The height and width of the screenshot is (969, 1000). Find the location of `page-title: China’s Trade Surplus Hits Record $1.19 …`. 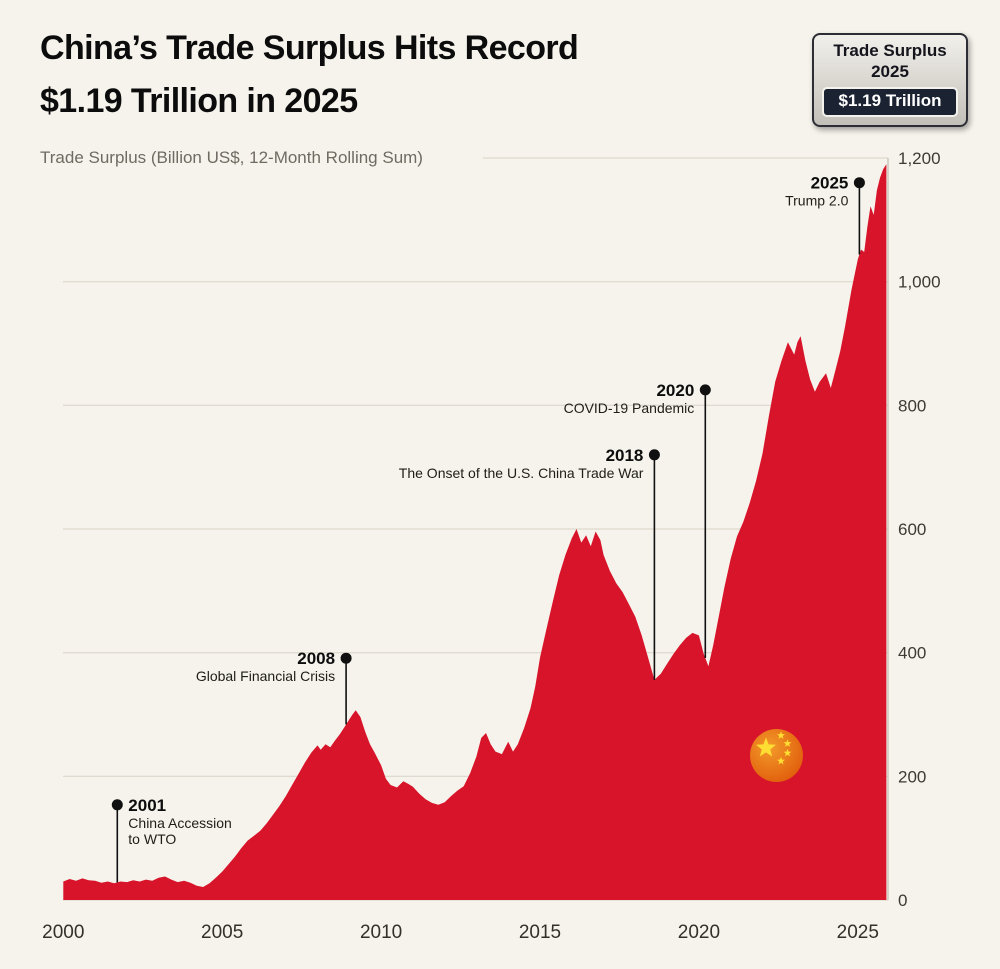

page-title: China’s Trade Surplus Hits Record $1.19 … is located at coordinates (309, 75).